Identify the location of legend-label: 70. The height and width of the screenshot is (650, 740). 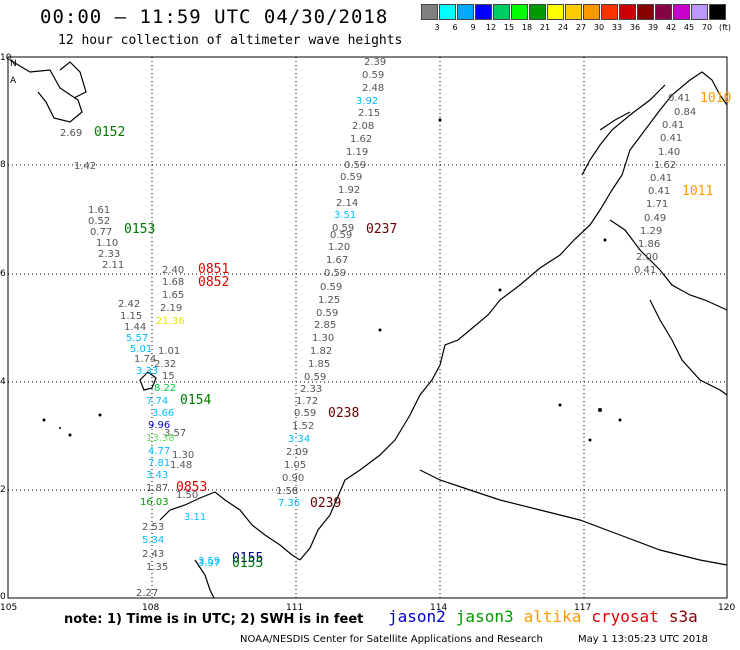
(707, 27).